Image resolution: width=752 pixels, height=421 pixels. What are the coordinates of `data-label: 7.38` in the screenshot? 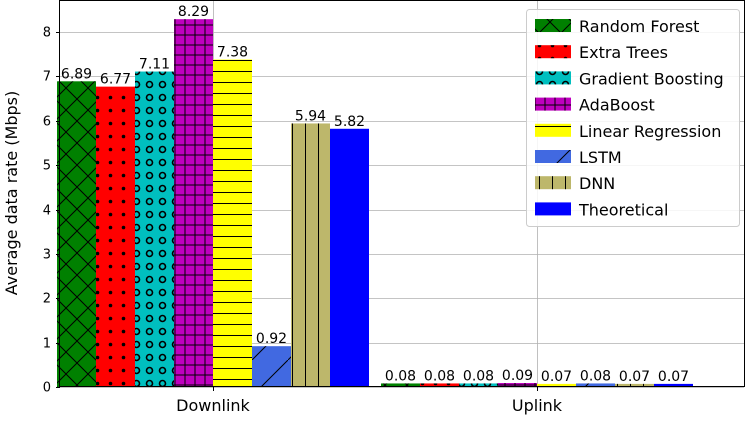 It's located at (232, 53).